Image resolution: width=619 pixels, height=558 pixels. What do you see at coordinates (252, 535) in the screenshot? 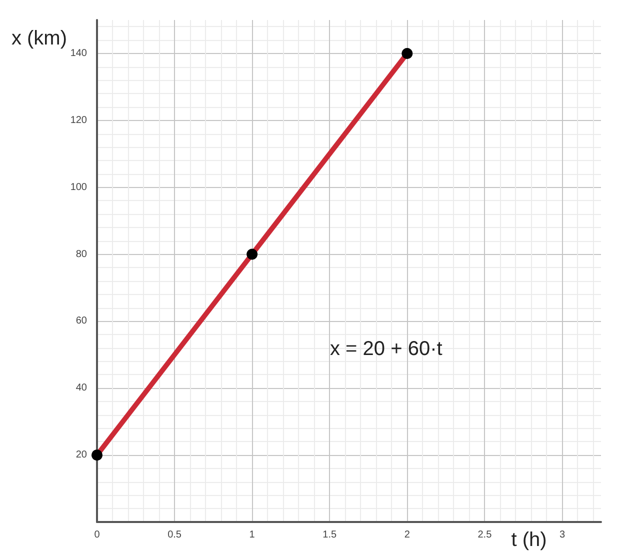
I see `x-tick-label: 1` at bounding box center [252, 535].